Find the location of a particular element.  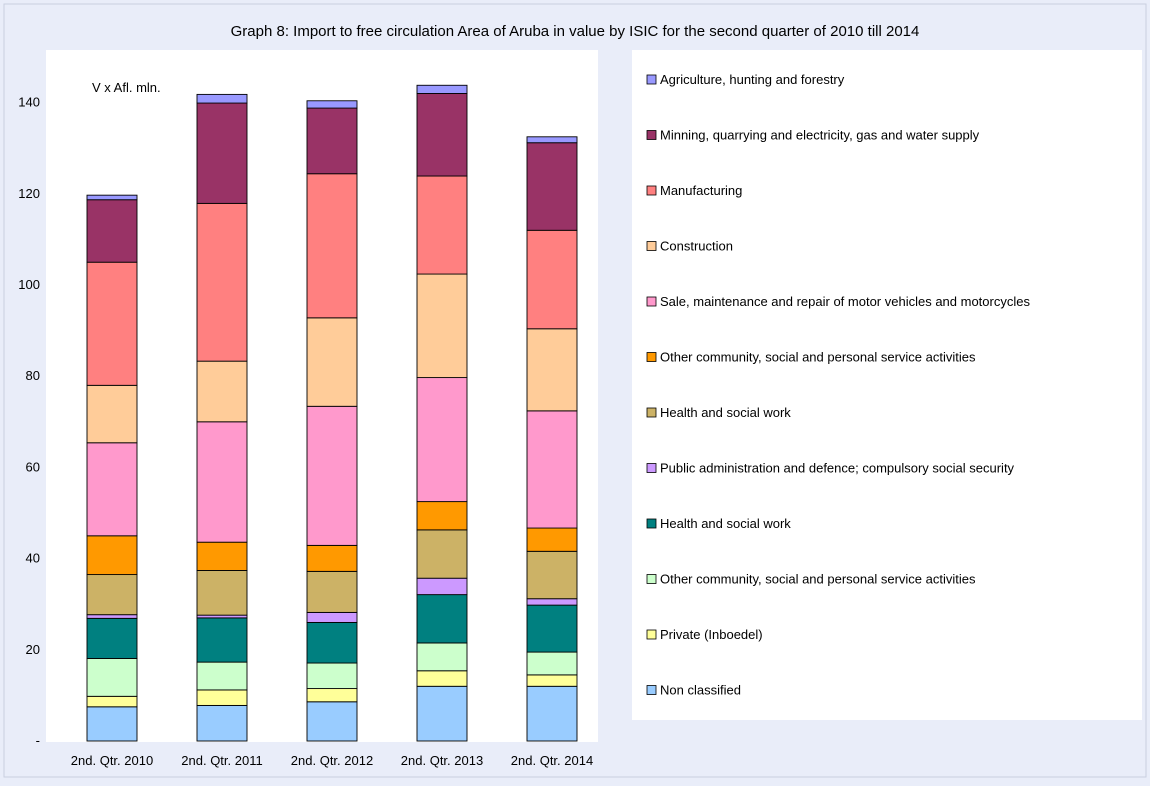

unit-label: V x Afl. mln. is located at coordinates (126, 87).